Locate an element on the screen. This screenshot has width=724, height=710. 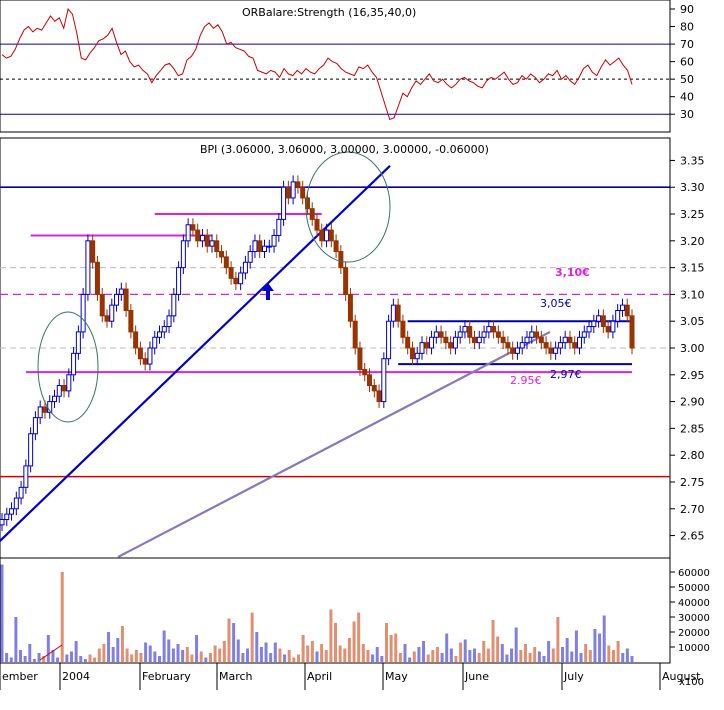
month-label: June is located at coordinates (476, 676).